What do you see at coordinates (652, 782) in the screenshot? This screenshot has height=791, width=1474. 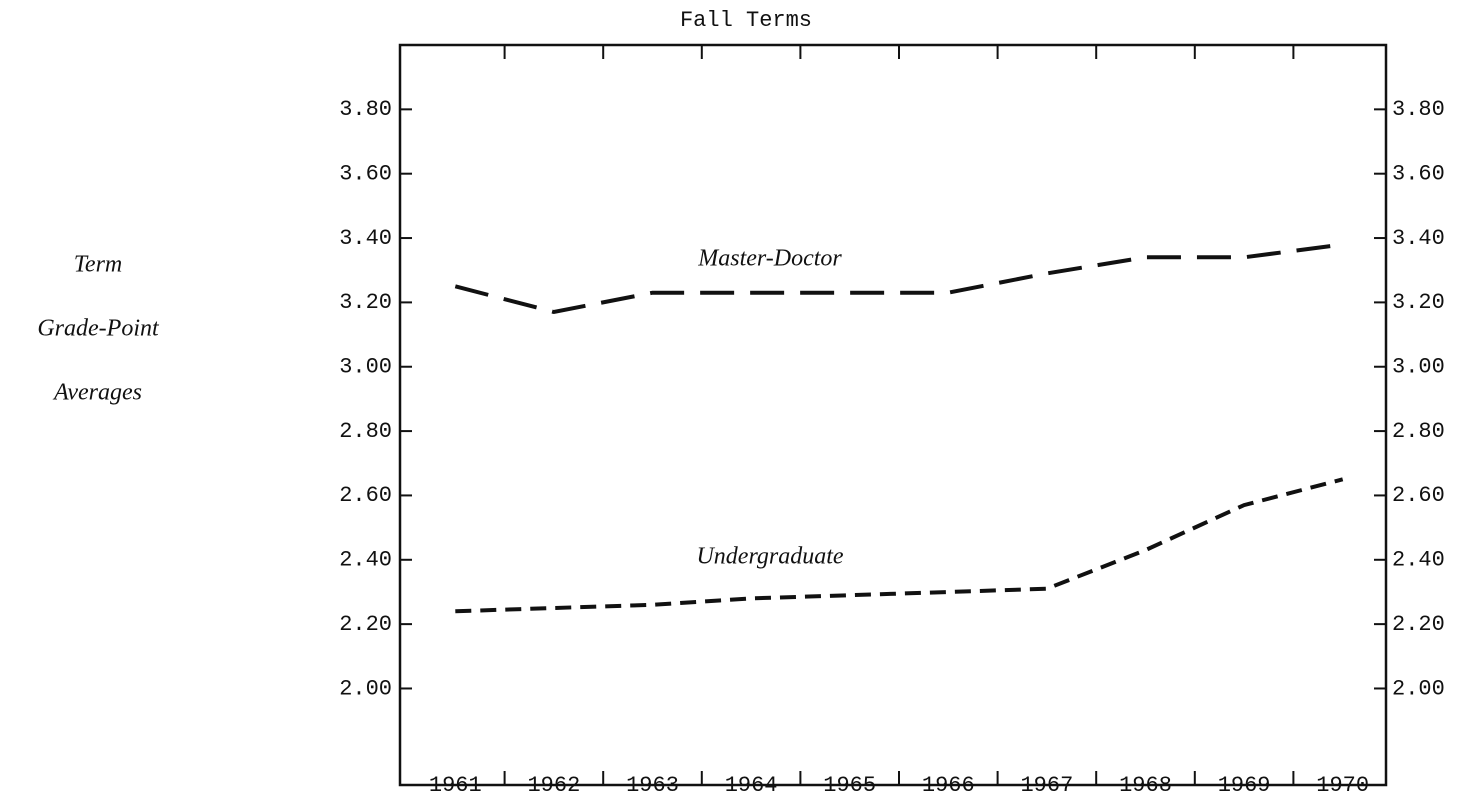 I see `x-tick-label: 1963` at bounding box center [652, 782].